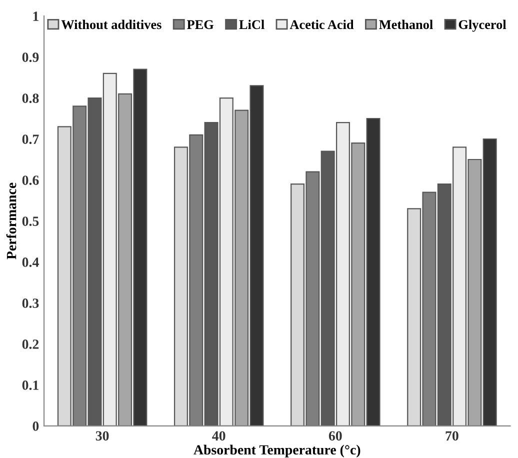  Describe the element at coordinates (30, 139) in the screenshot. I see `y-tick-label: 0.7` at that location.